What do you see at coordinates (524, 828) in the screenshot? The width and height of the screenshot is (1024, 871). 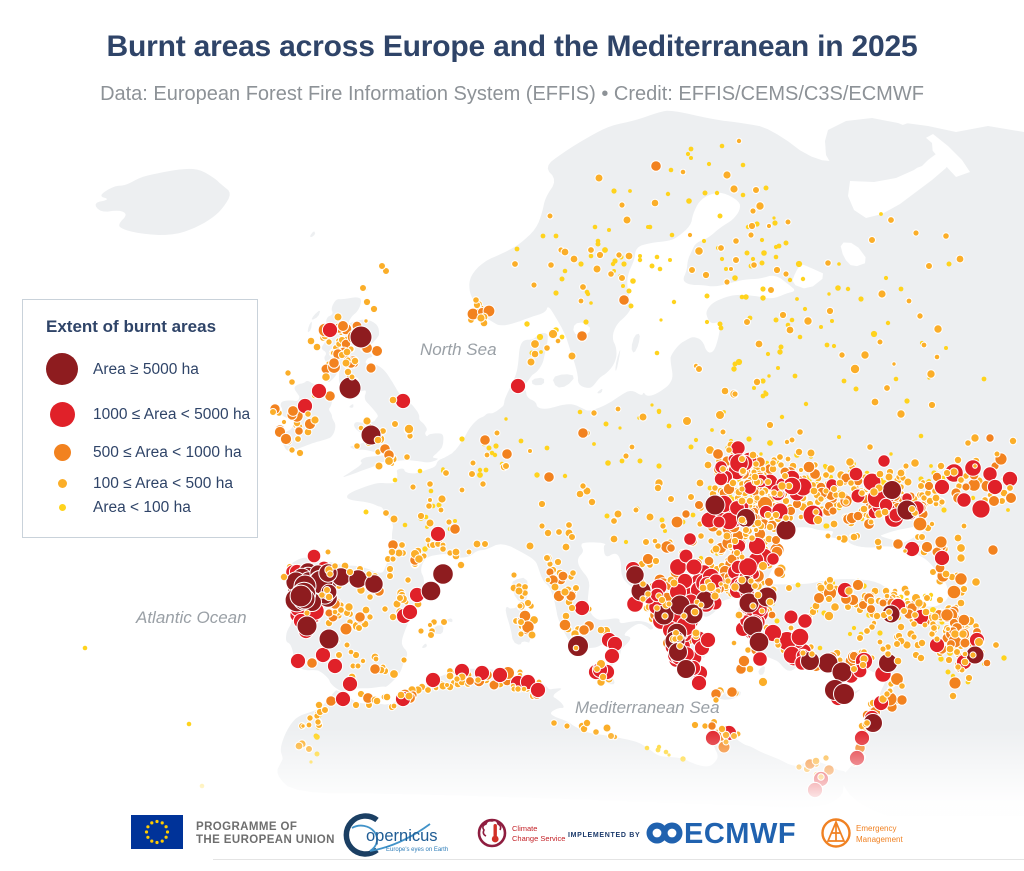 I see `svg-text: Climate` at bounding box center [524, 828].